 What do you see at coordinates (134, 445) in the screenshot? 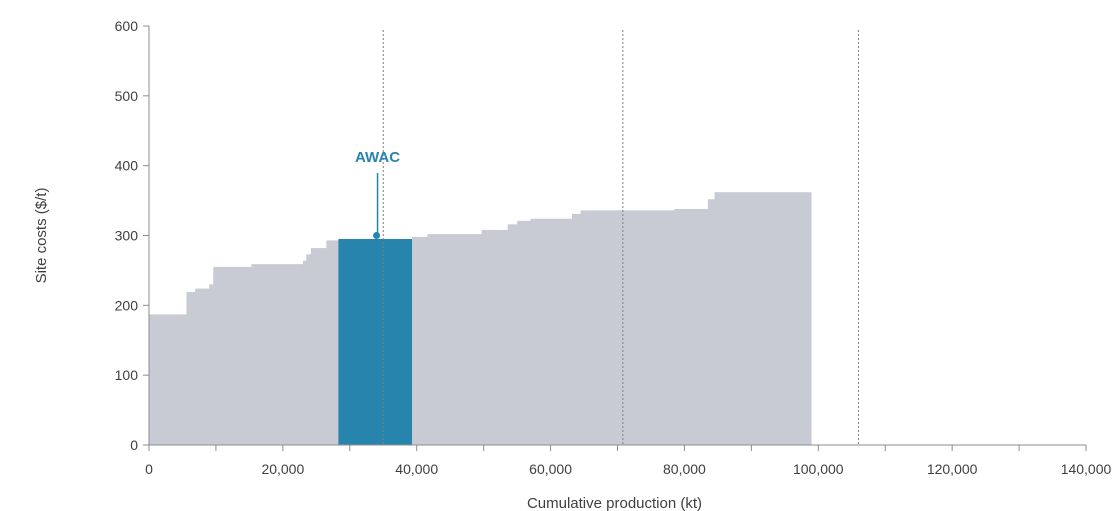
I see `y-tick-label-0: 0` at bounding box center [134, 445].